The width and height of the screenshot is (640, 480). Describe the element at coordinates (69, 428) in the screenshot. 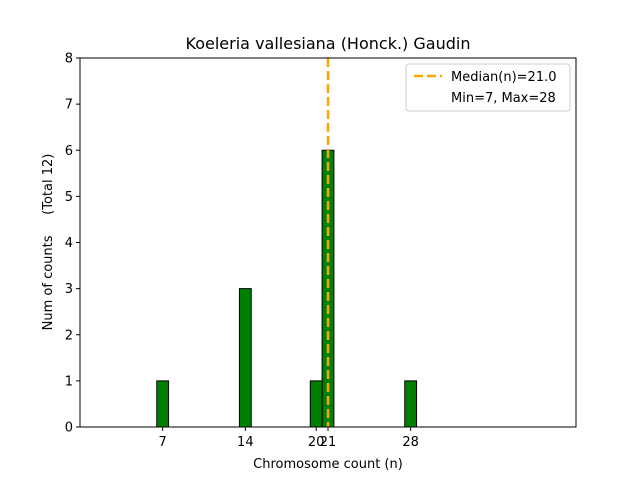

I see `y-tick-label-0: 0` at that location.